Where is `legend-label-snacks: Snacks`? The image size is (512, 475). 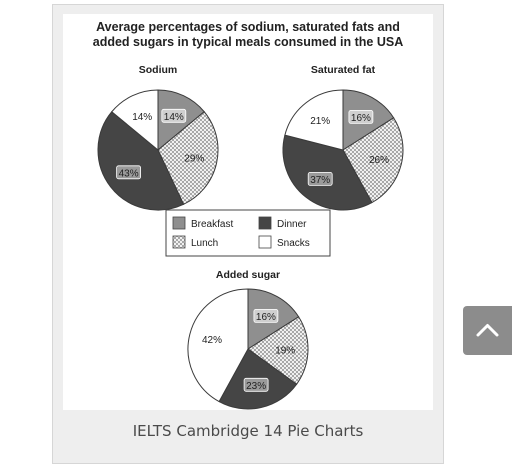
legend-label-snacks: Snacks is located at coordinates (293, 243).